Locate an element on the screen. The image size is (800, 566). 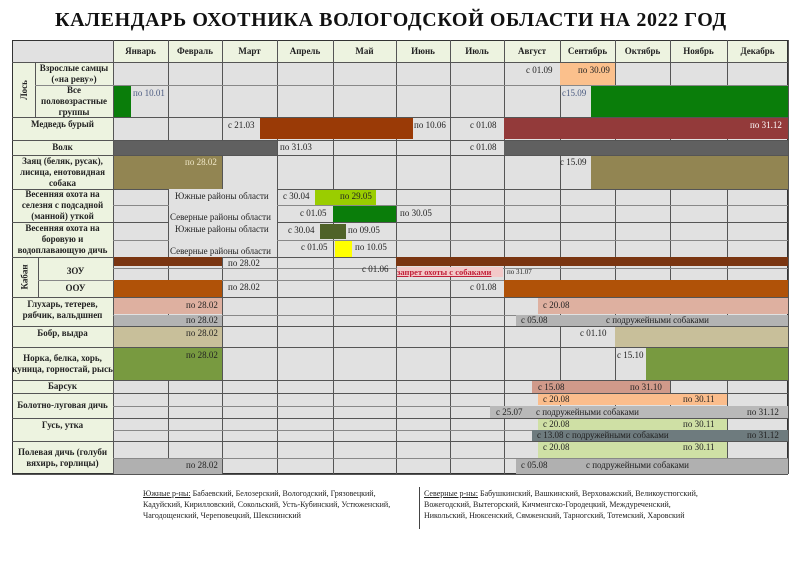
legend-divider is located at coordinates (419, 508).